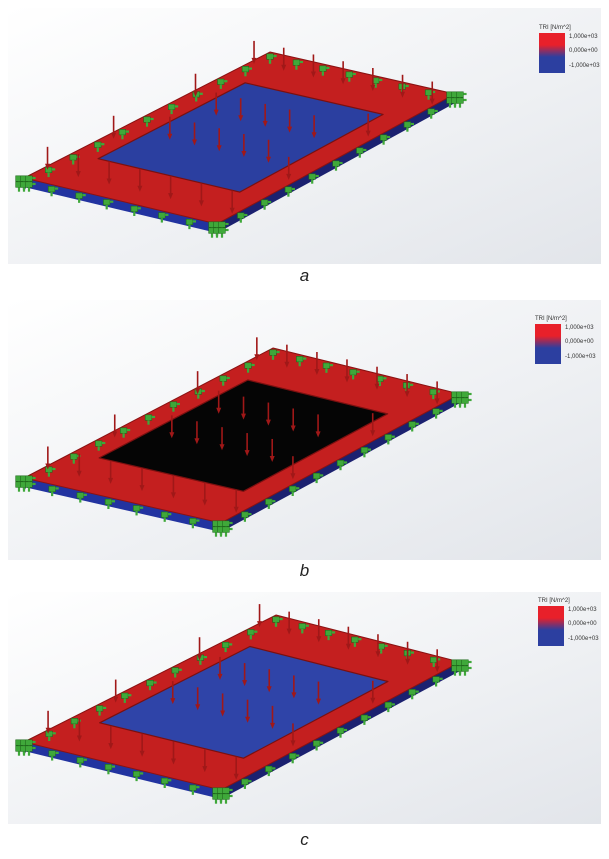  Describe the element at coordinates (582, 610) in the screenshot. I see `legend-max-c: 1,000e+03` at that location.